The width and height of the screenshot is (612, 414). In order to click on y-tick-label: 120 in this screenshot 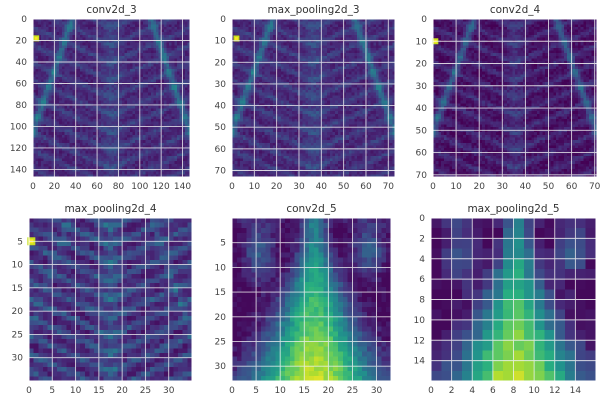, I will do `click(18, 149)`.